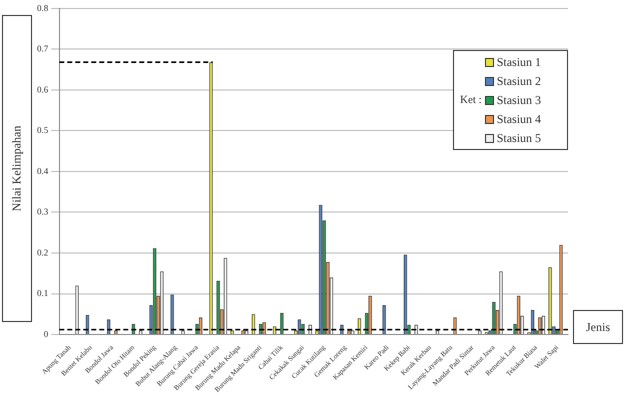  I want to click on y-tick-label: 0.4, so click(43, 171).